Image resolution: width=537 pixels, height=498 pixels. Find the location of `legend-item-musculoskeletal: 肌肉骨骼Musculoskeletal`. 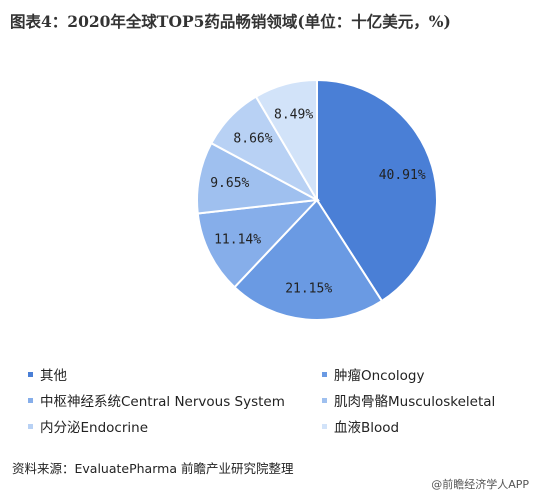

legend-item-musculoskeletal: 肌肉骨骼Musculoskeletal is located at coordinates (408, 400).